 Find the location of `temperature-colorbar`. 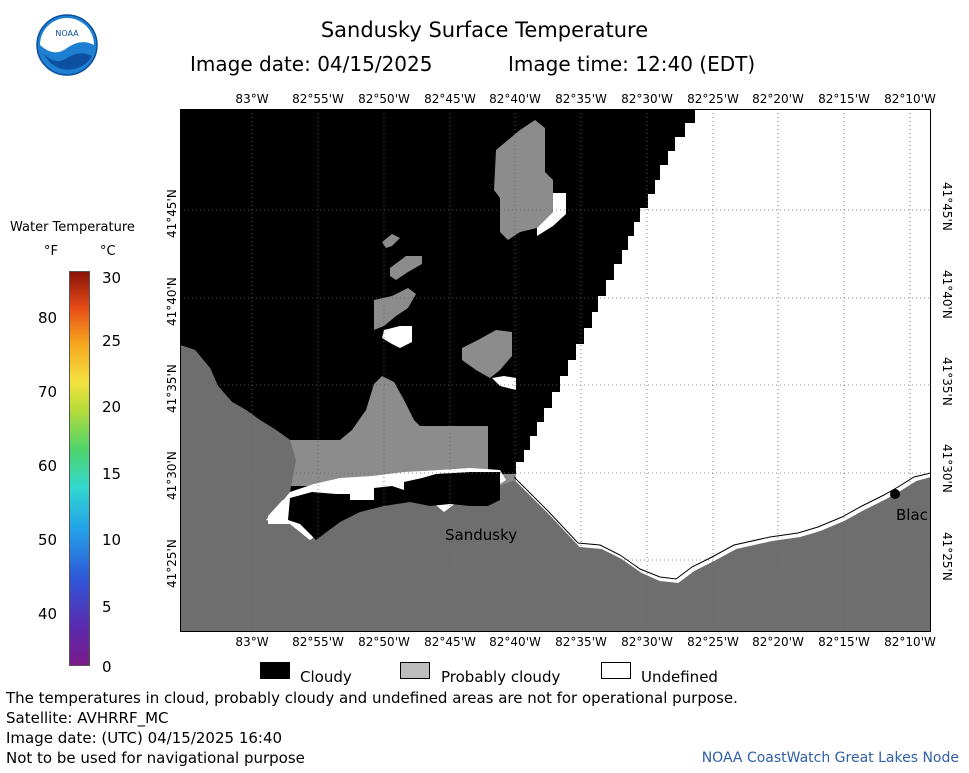

temperature-colorbar is located at coordinates (79, 468).